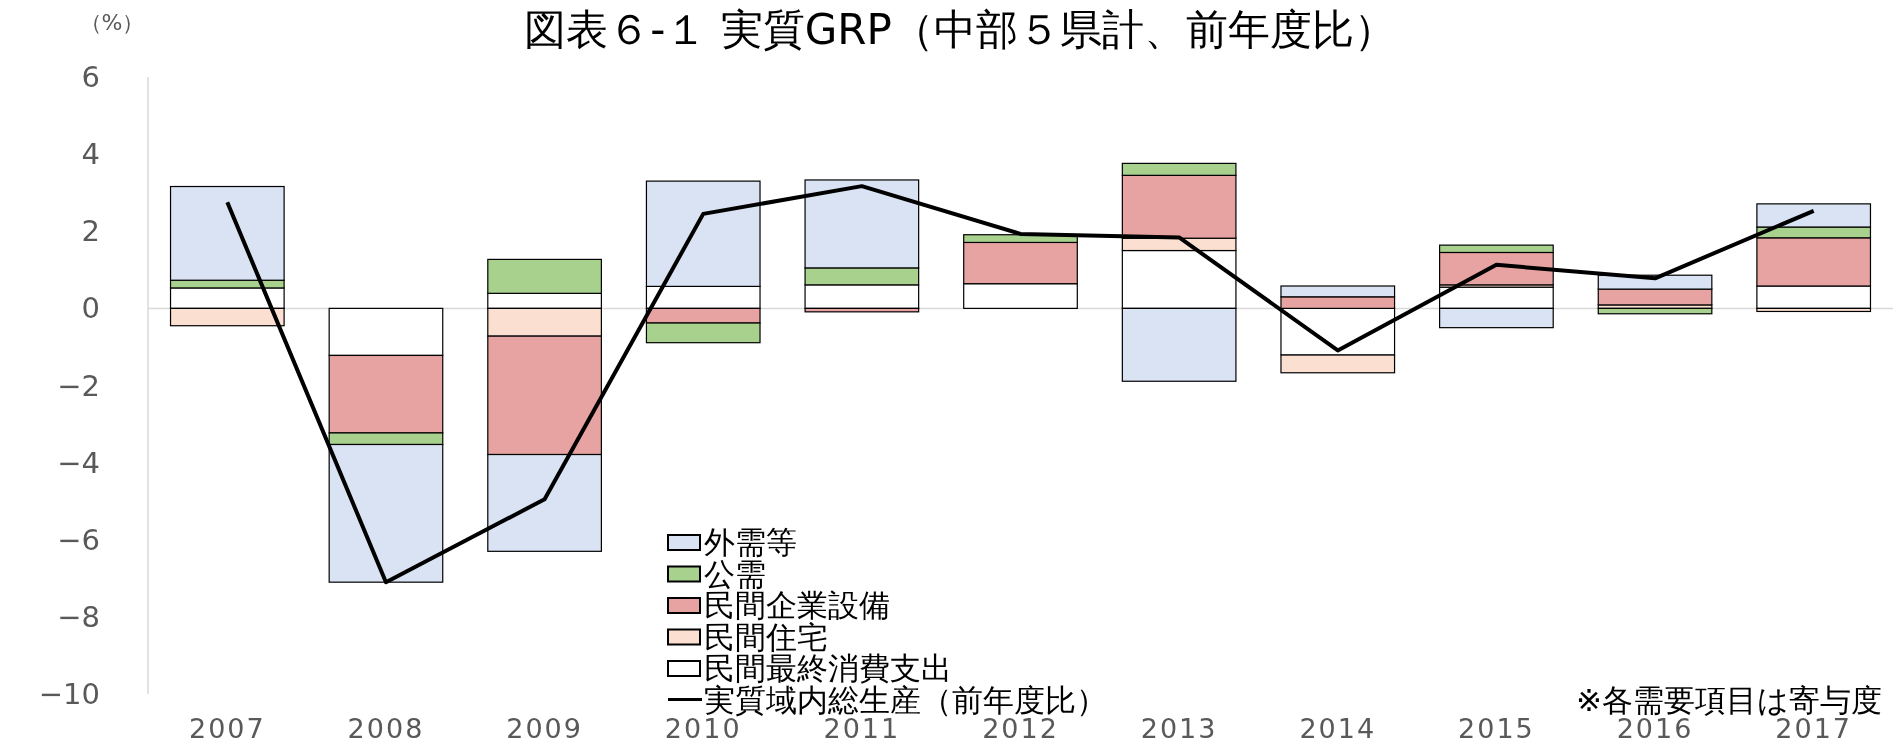  What do you see at coordinates (90, 77) in the screenshot?
I see `y-tick-label: 6` at bounding box center [90, 77].